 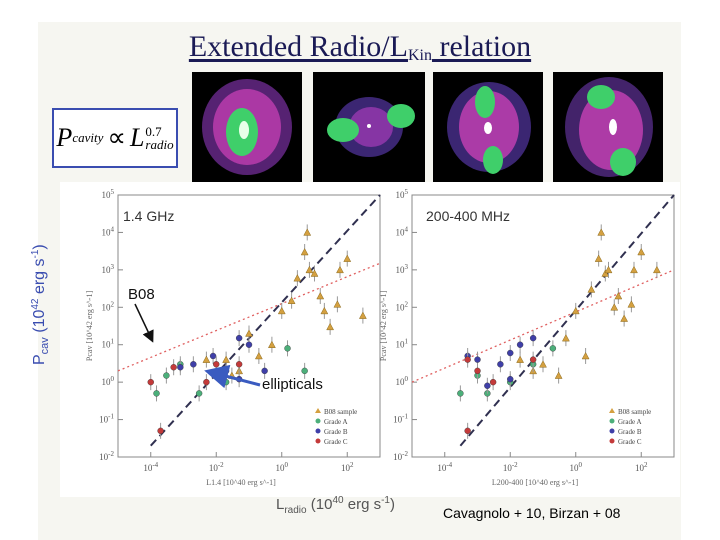 I want to click on ellipticals-arrow, so click(x=232, y=376).